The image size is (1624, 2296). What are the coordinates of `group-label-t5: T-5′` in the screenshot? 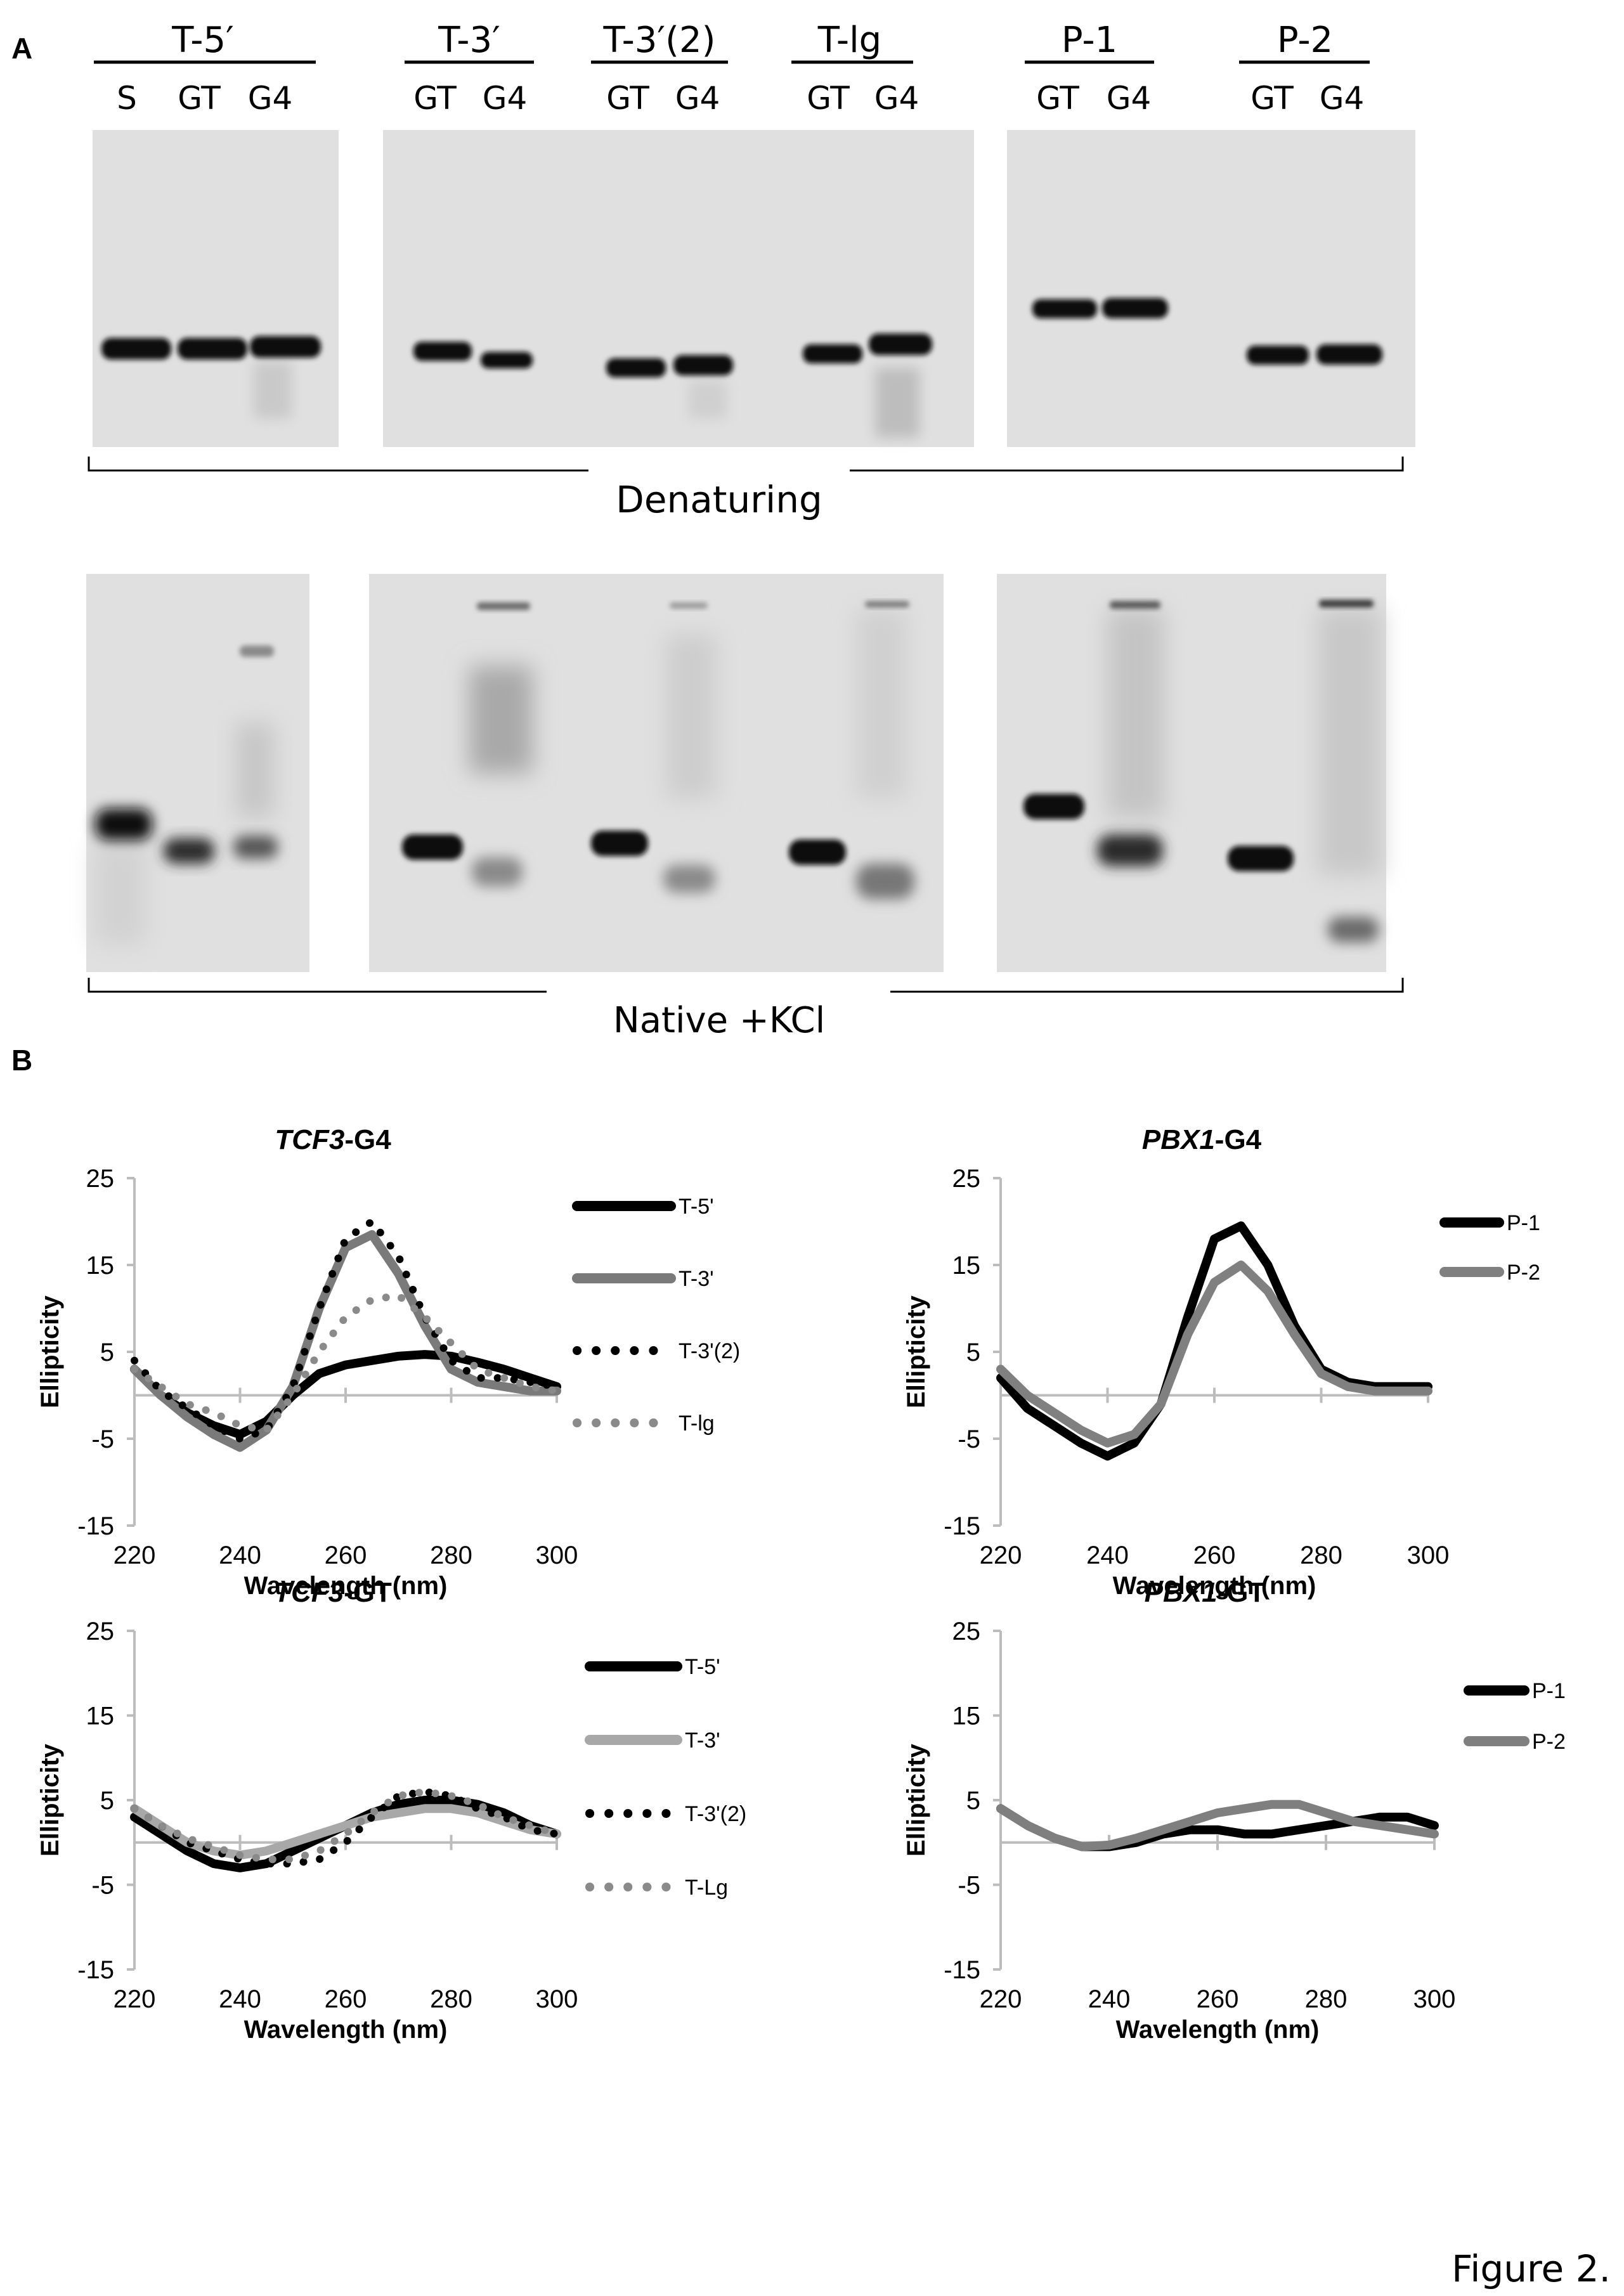 It's located at (202, 40).